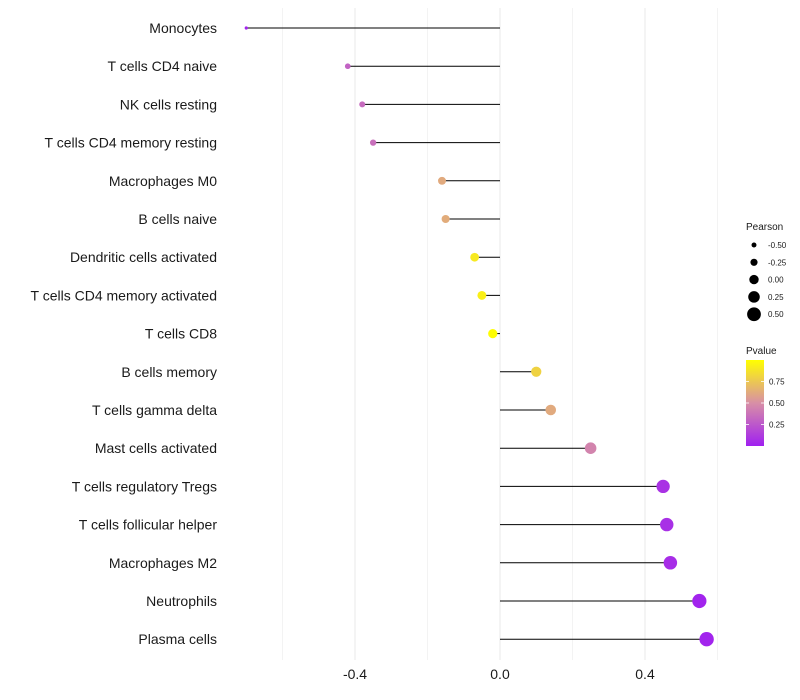  What do you see at coordinates (163, 66) in the screenshot?
I see `category-label: T cells CD4 naive` at bounding box center [163, 66].